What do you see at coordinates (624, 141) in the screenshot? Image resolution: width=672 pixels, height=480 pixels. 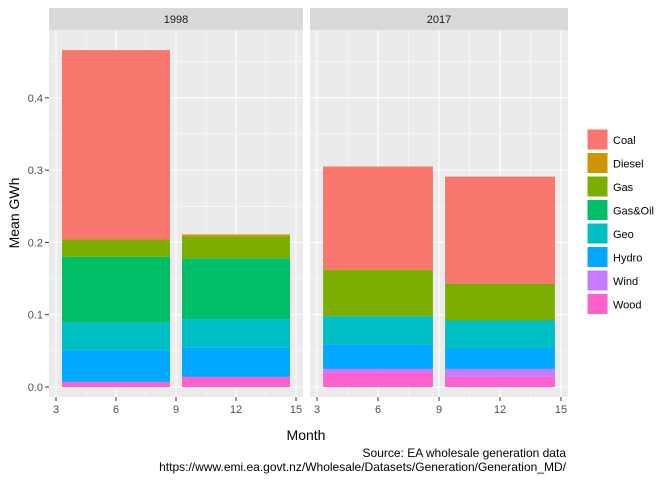 I see `legend-label: Coal` at bounding box center [624, 141].